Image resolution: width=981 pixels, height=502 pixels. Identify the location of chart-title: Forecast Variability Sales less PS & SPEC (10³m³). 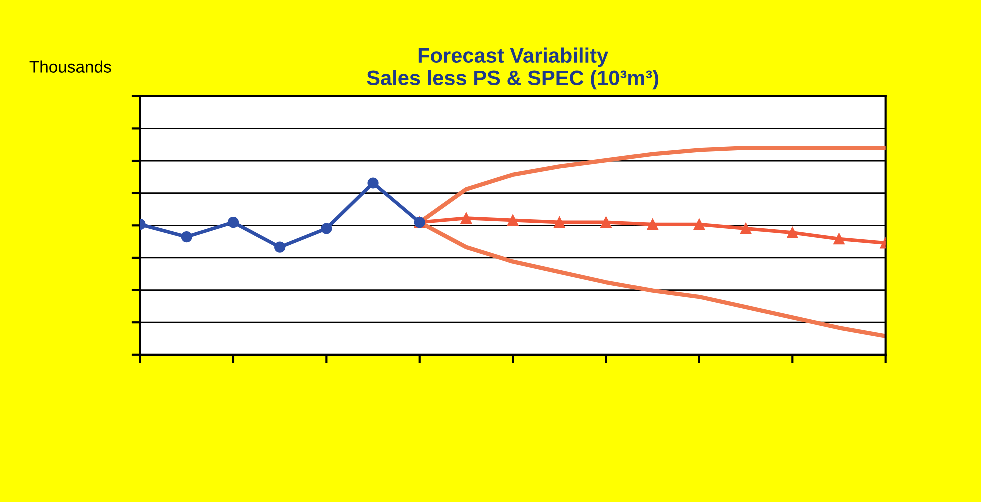
(513, 69).